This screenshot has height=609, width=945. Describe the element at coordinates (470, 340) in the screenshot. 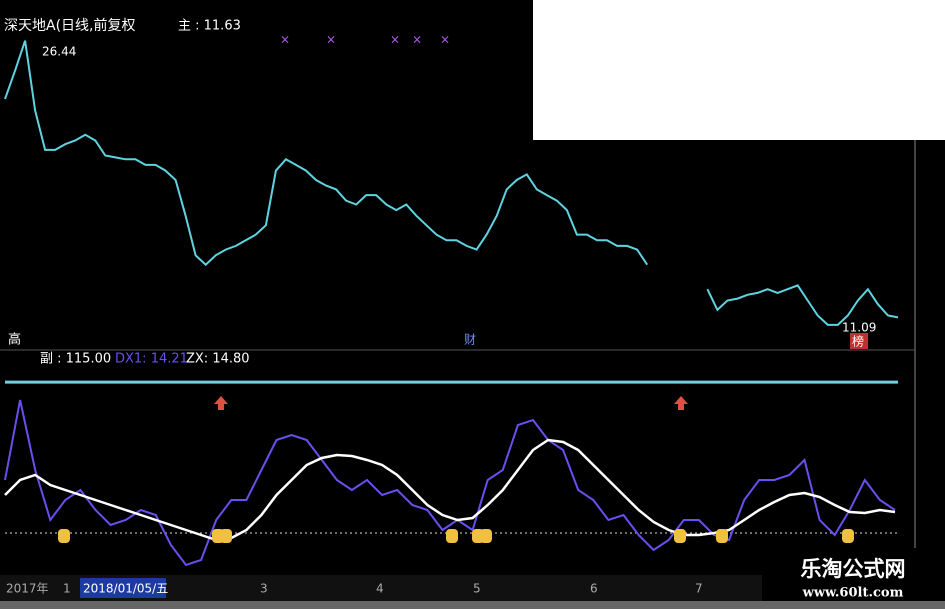

I see `marker: 财` at that location.